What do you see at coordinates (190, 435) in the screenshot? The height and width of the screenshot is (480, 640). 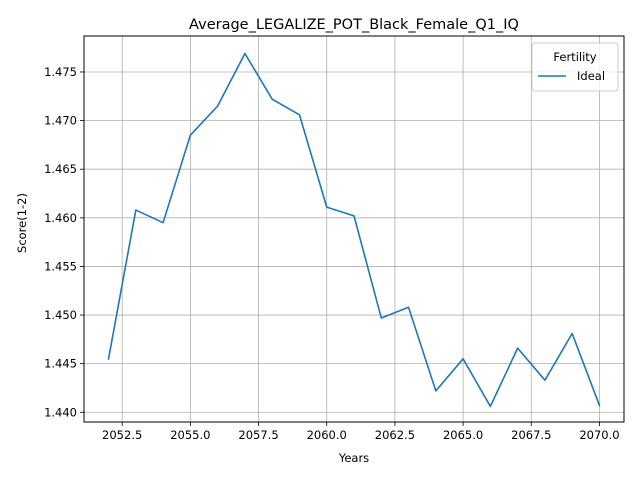 I see `x-tick-label: 2055.0` at bounding box center [190, 435].